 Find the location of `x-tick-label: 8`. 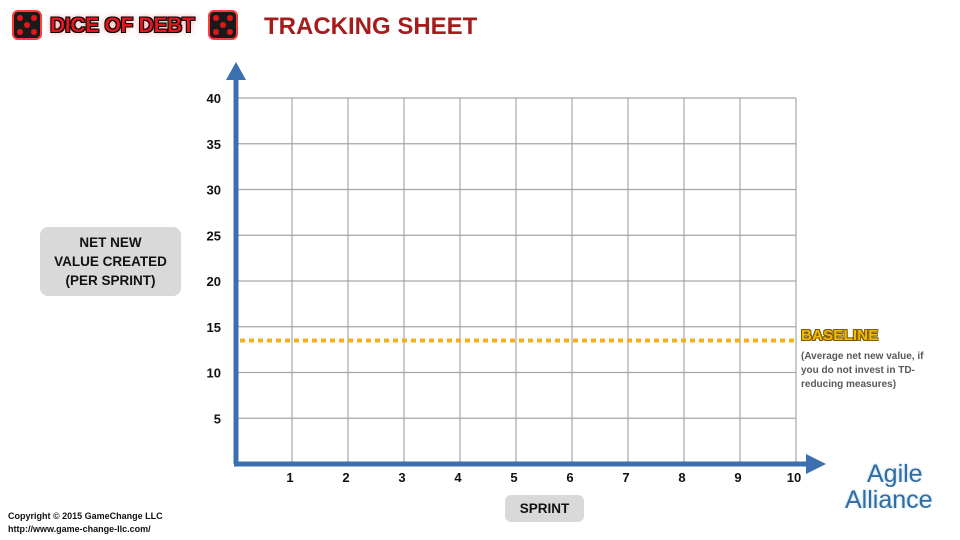

x-tick-label: 8 is located at coordinates (681, 477).